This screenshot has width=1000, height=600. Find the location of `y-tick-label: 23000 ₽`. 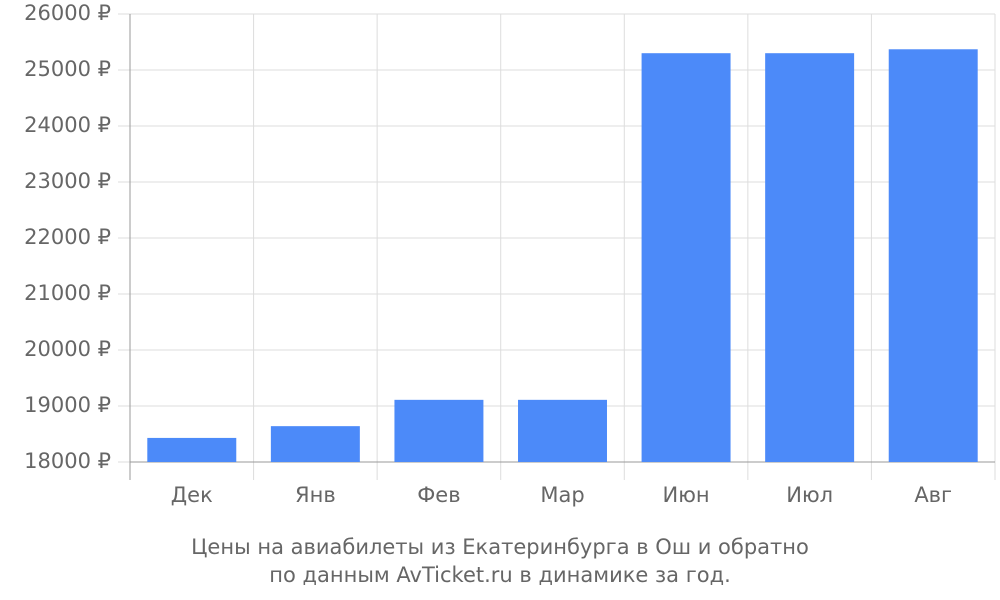

y-tick-label: 23000 ₽ is located at coordinates (67, 181).